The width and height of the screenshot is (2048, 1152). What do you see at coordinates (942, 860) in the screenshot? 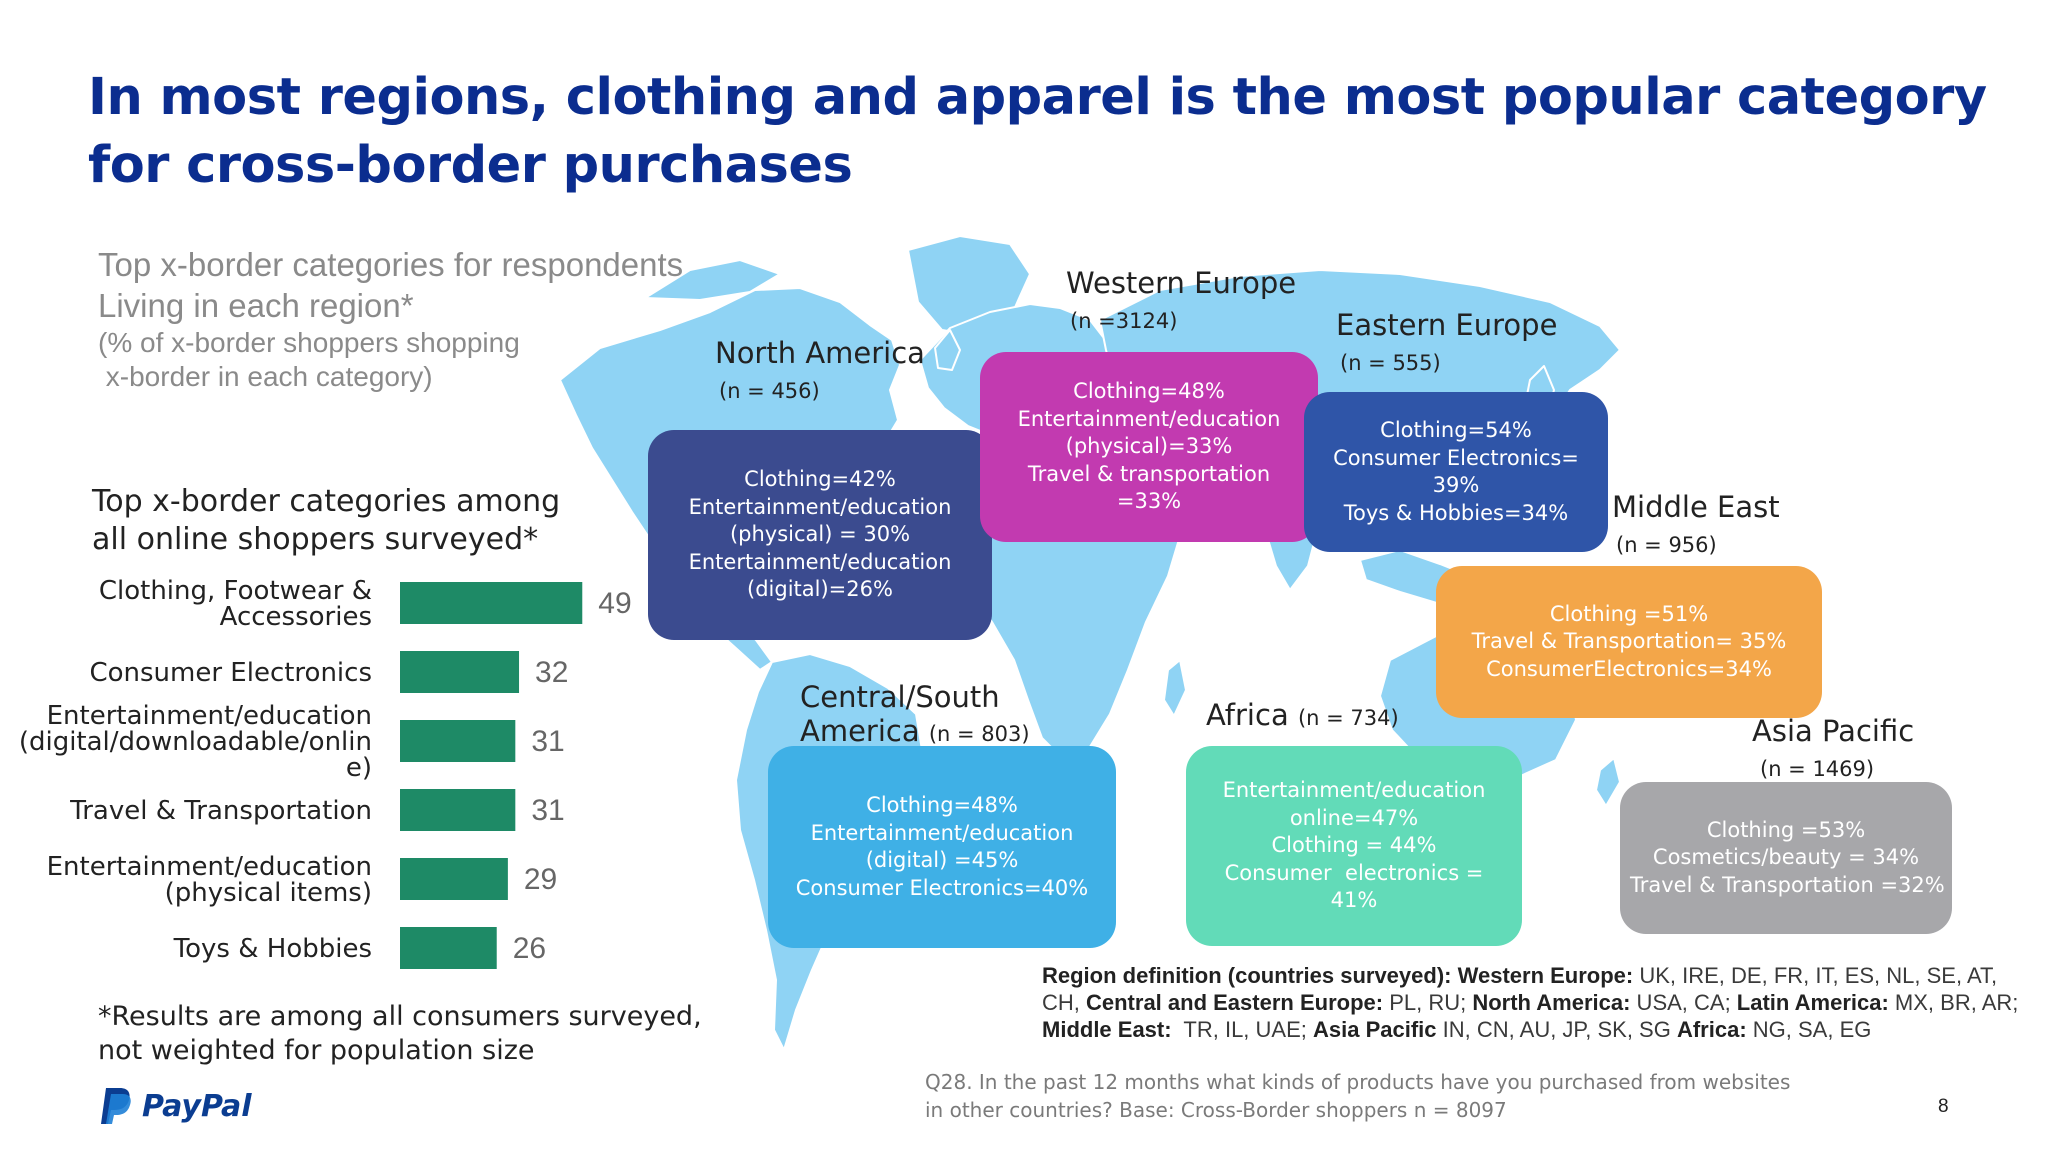
I see `region-box-line: (digital) =45%` at bounding box center [942, 860].